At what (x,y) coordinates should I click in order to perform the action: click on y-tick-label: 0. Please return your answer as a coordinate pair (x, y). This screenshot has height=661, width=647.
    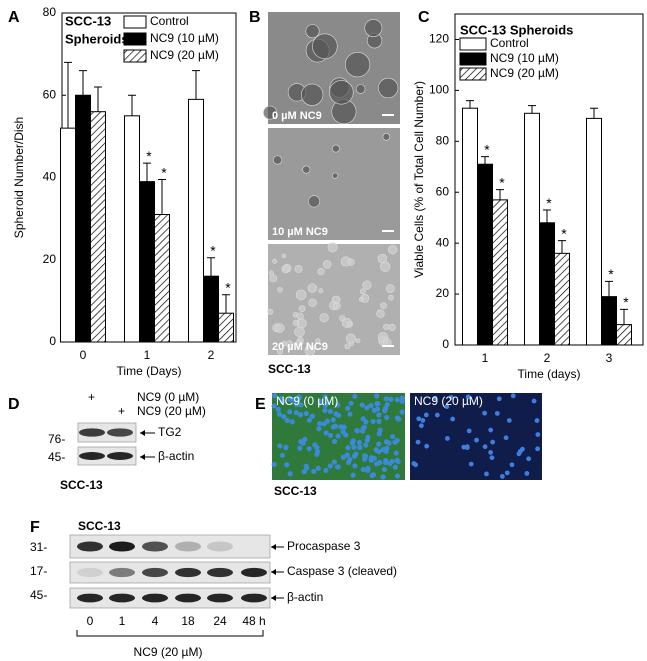
    Looking at the image, I should click on (52, 341).